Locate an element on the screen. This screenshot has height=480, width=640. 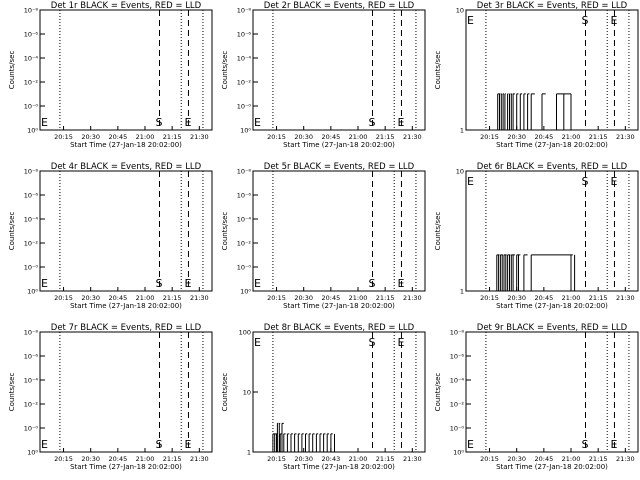
y-tick-label: 10 is located at coordinates (247, 393).